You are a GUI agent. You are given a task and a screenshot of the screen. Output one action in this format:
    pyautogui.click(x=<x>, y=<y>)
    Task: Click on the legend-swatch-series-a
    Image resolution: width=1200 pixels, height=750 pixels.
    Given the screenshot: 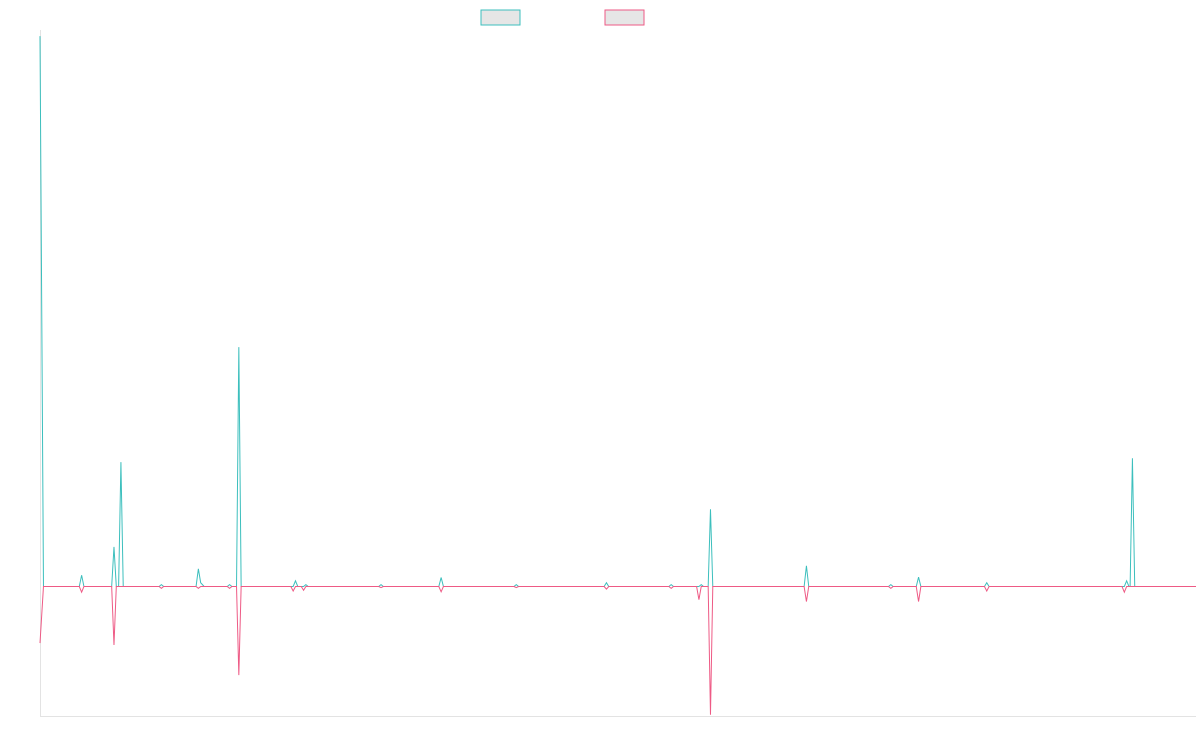 What is the action you would take?
    pyautogui.click(x=500, y=17)
    